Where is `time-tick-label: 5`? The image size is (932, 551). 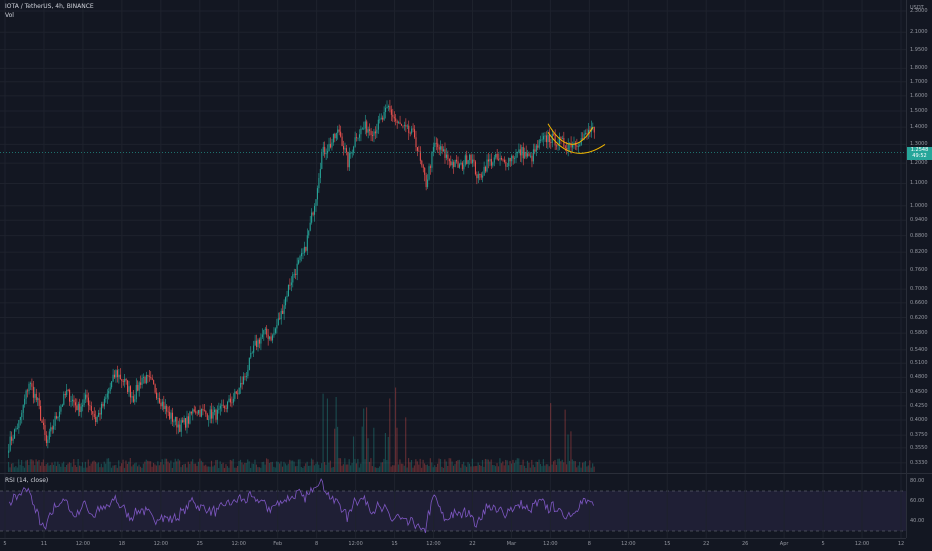
time-tick-label: 5 is located at coordinates (5, 544).